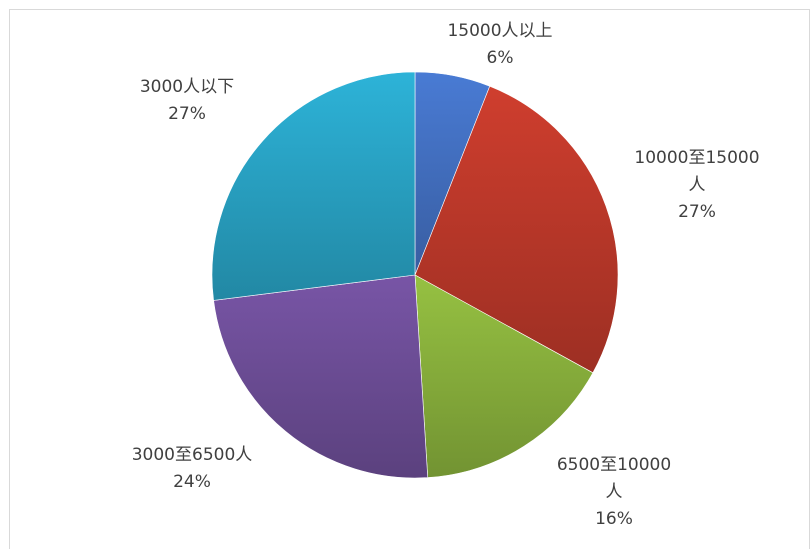  Describe the element at coordinates (192, 482) in the screenshot. I see `slice-percent: 24%` at that location.